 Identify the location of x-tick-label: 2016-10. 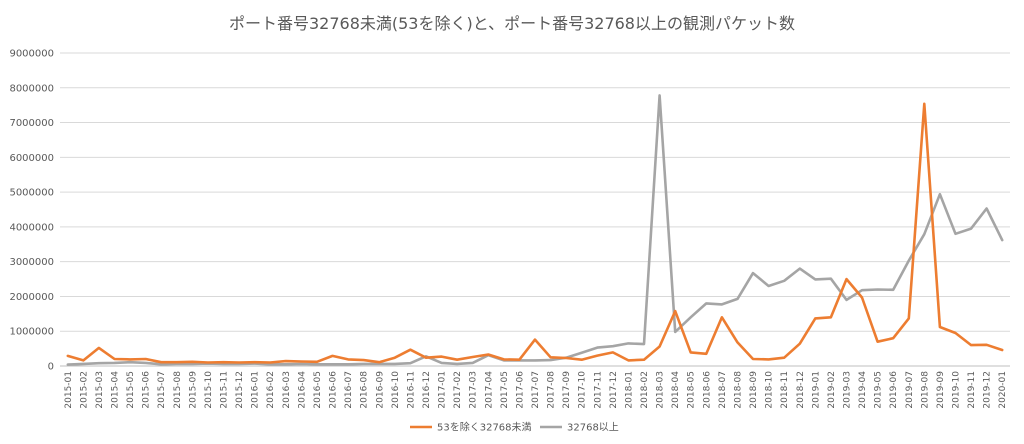
(396, 390).